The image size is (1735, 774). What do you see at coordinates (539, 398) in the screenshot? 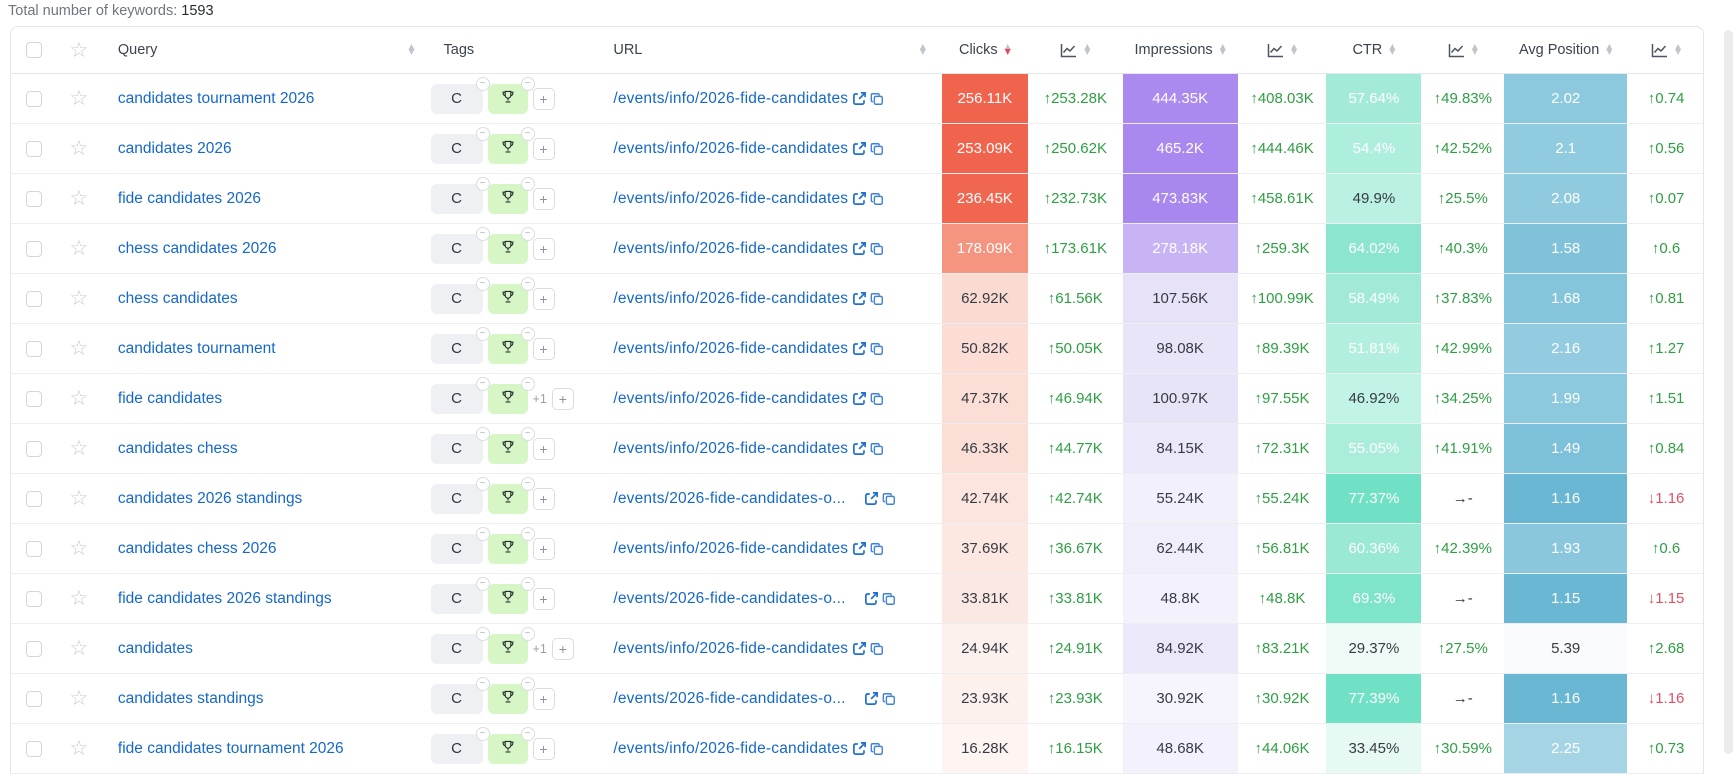
I see `extra-tags-count: +1` at bounding box center [539, 398].